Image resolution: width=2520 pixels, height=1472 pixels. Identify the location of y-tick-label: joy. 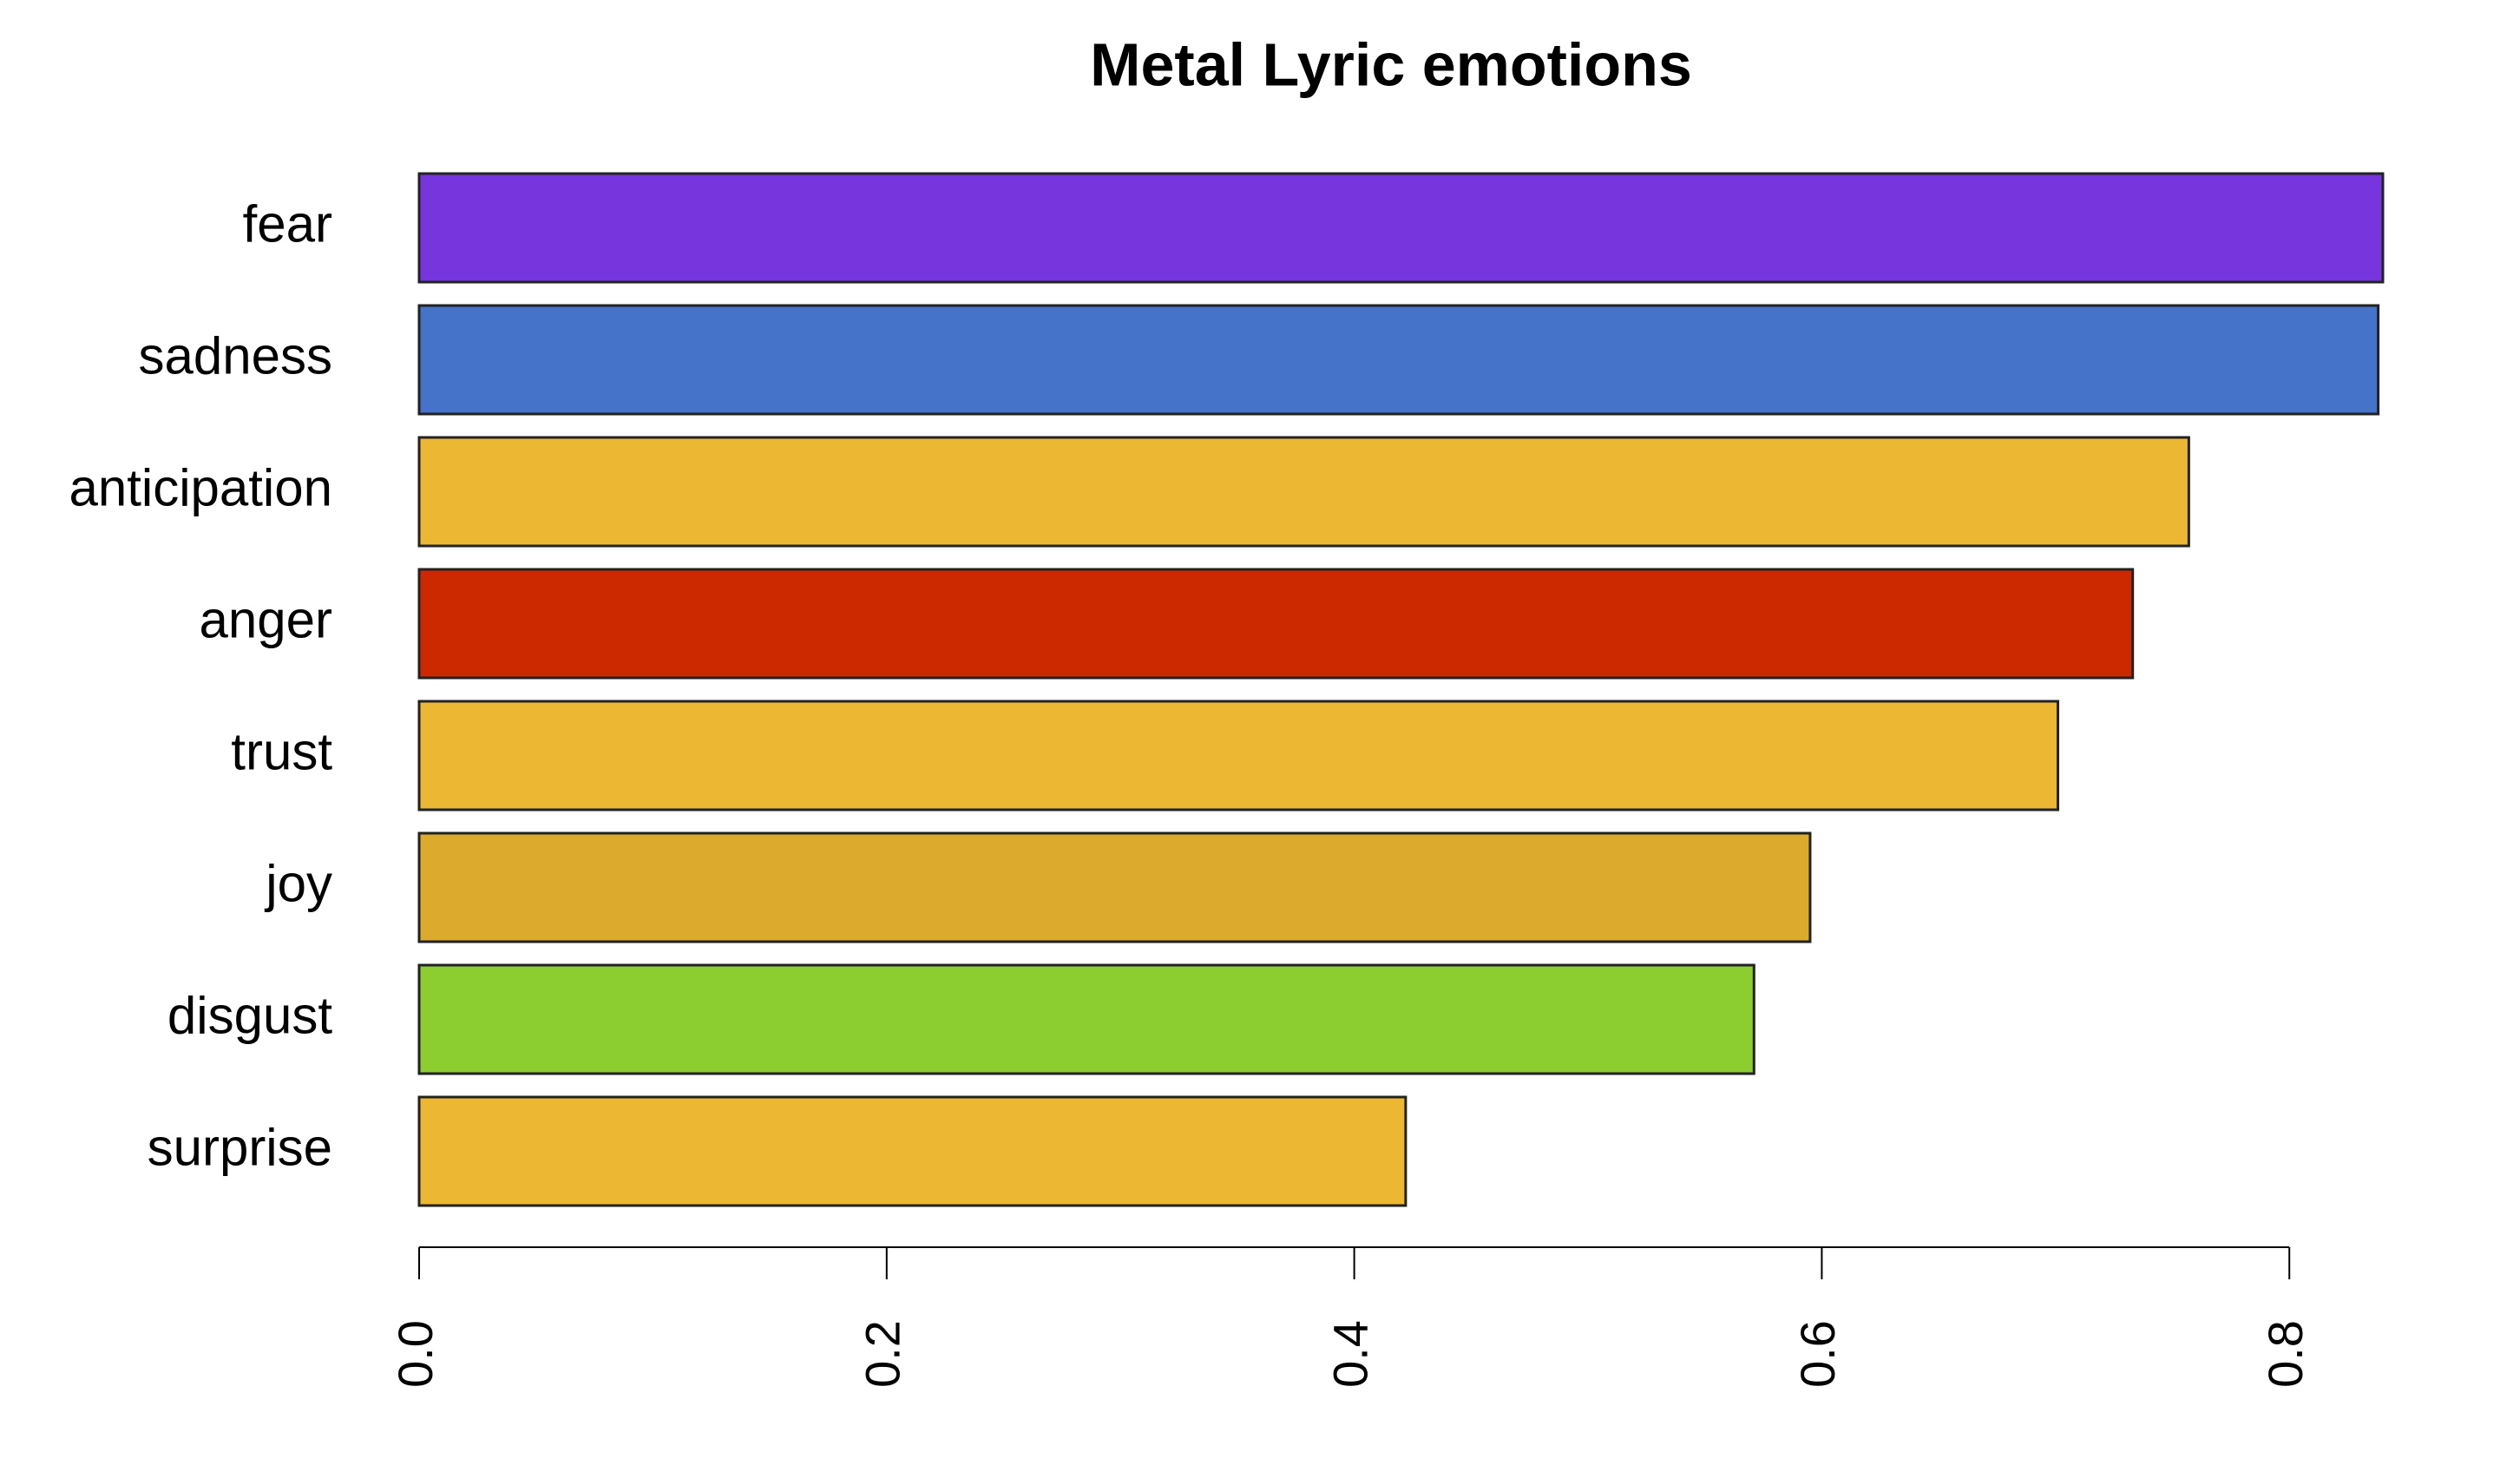
(298, 883).